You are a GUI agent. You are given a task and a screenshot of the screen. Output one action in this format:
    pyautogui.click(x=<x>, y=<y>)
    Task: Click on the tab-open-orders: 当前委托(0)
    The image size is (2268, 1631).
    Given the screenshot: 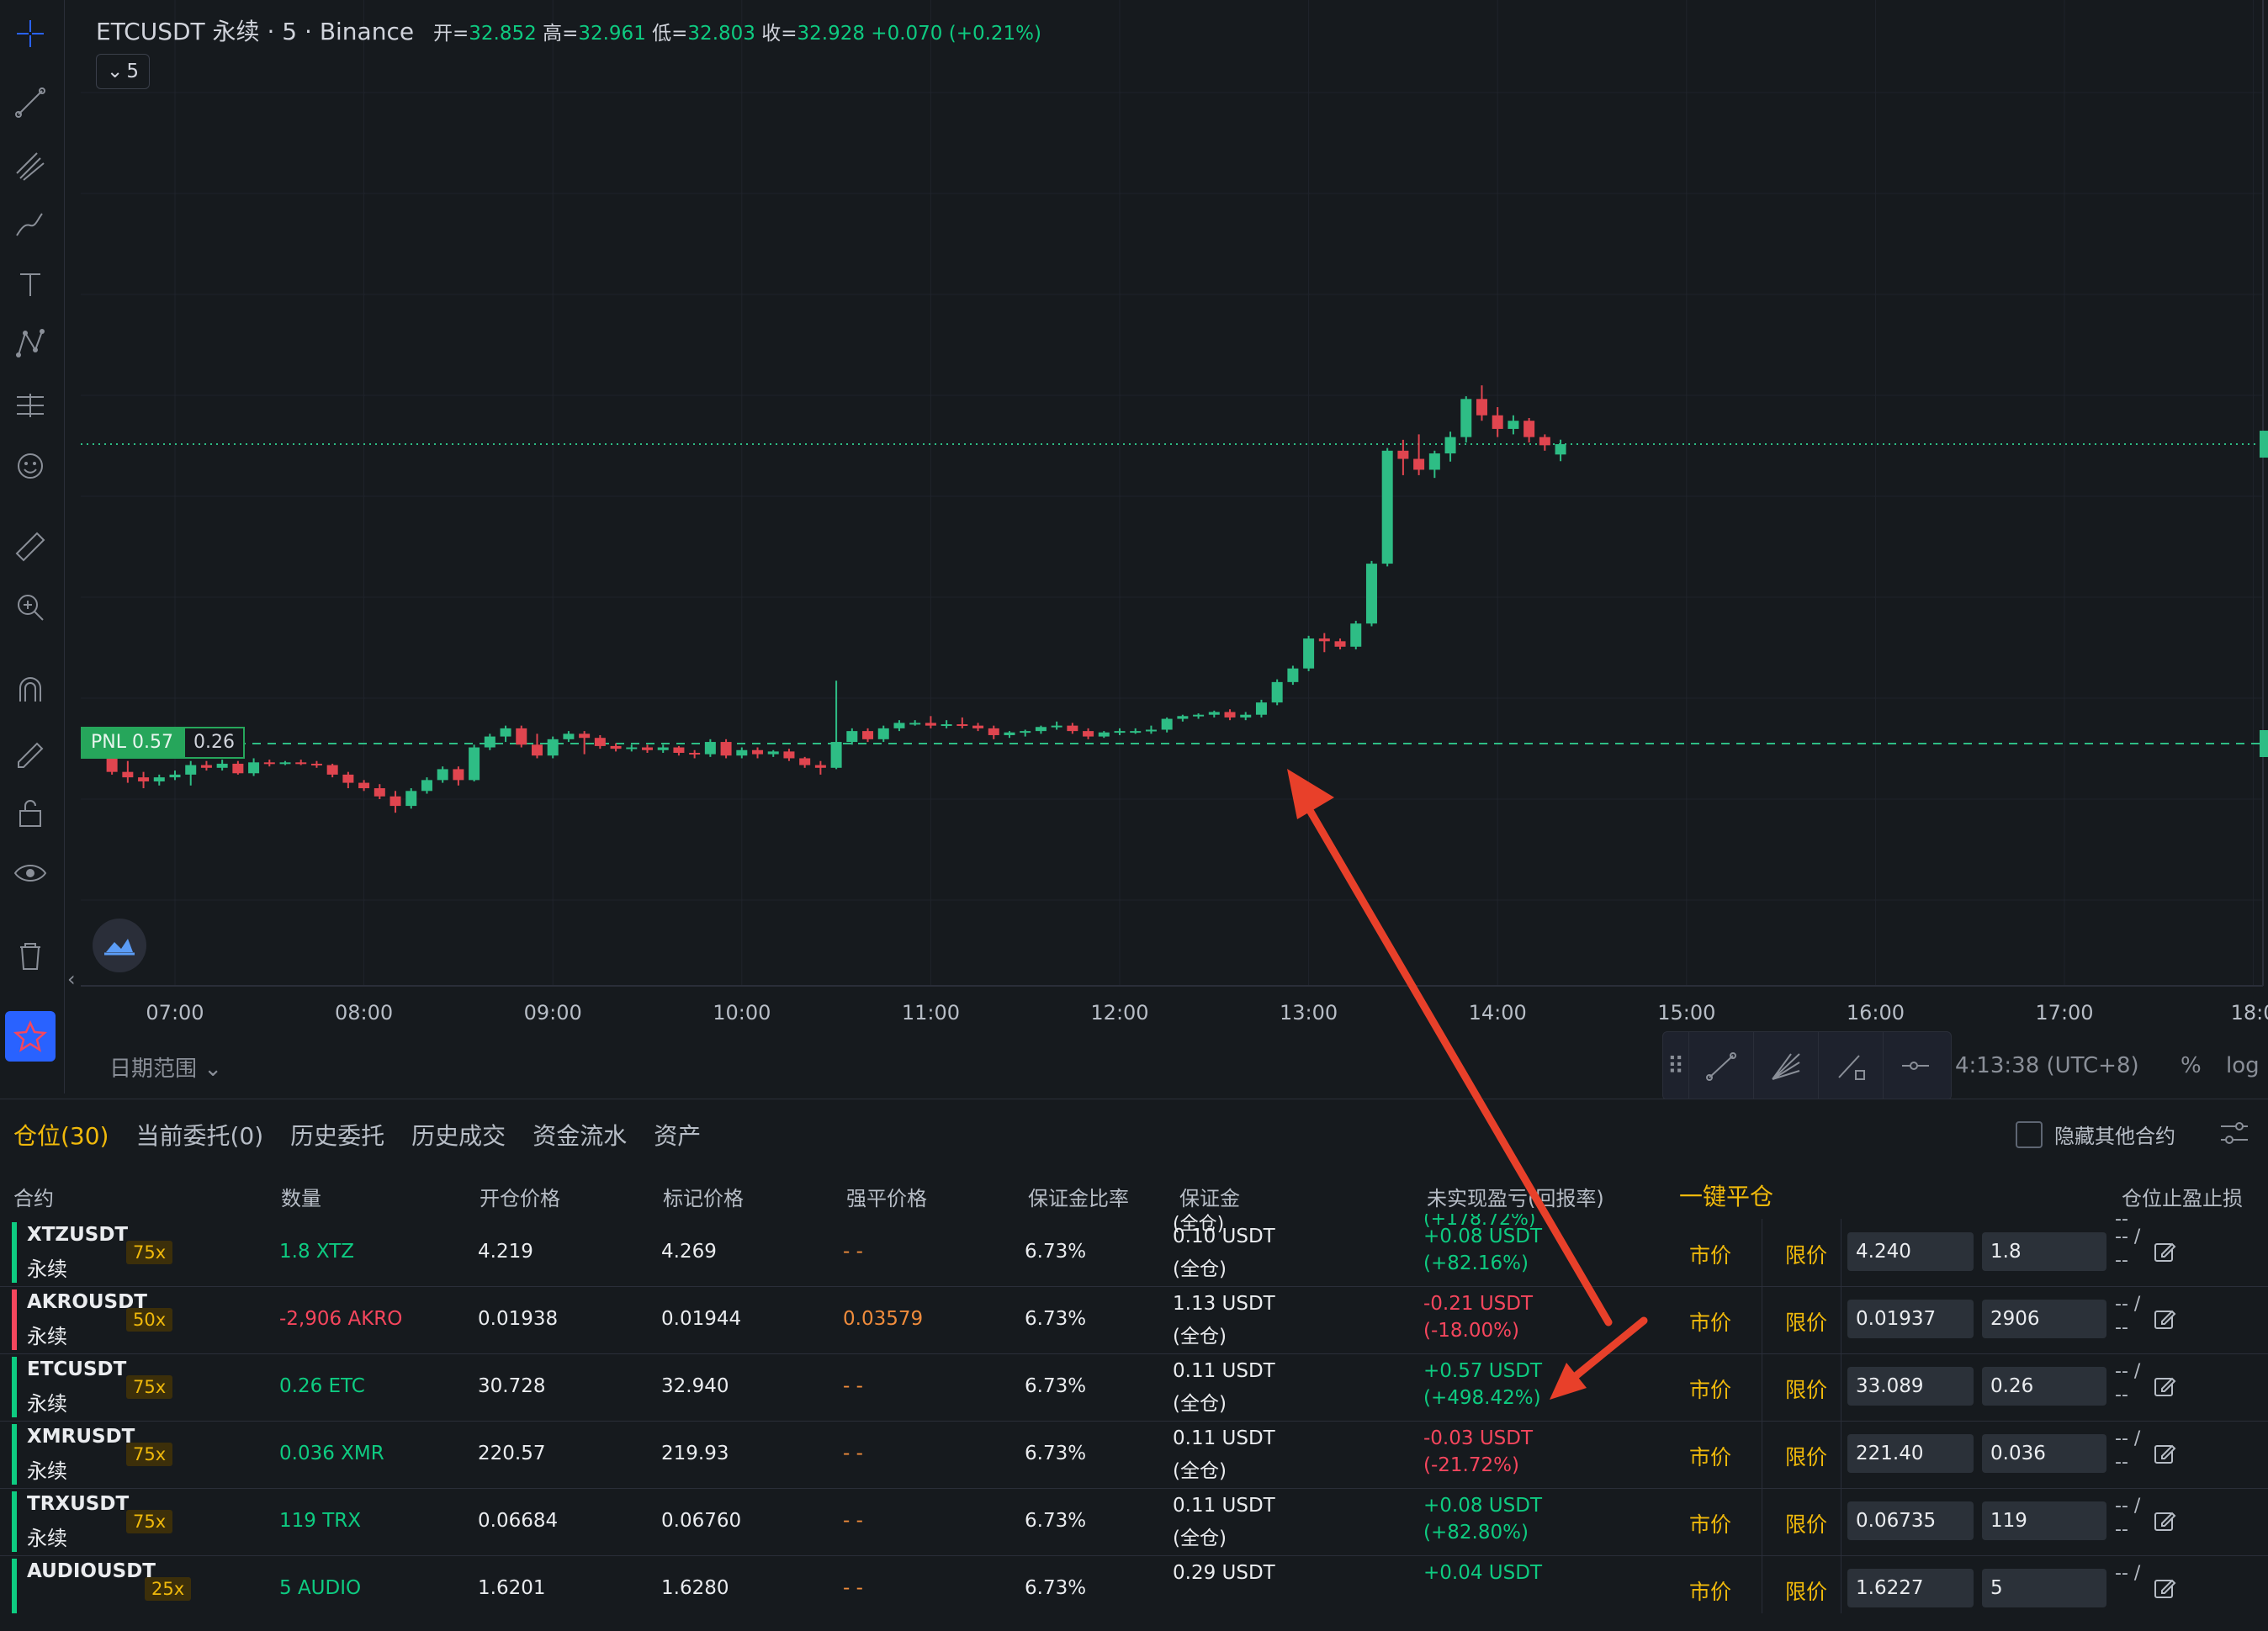 What is the action you would take?
    pyautogui.click(x=199, y=1136)
    